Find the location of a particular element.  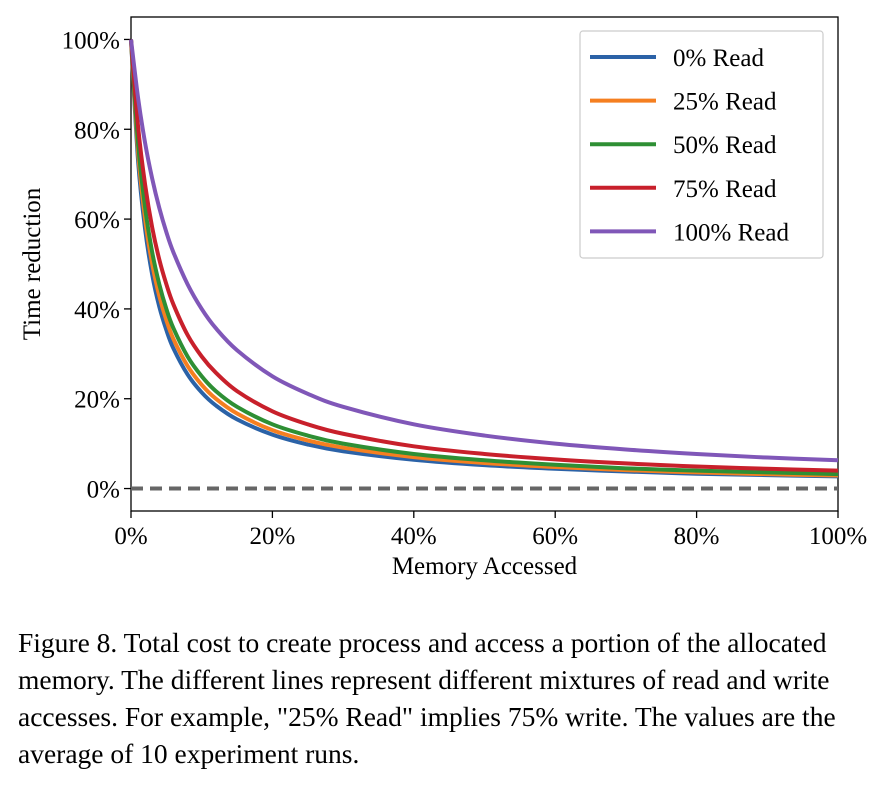

y-tick-label: 60% is located at coordinates (97, 220).